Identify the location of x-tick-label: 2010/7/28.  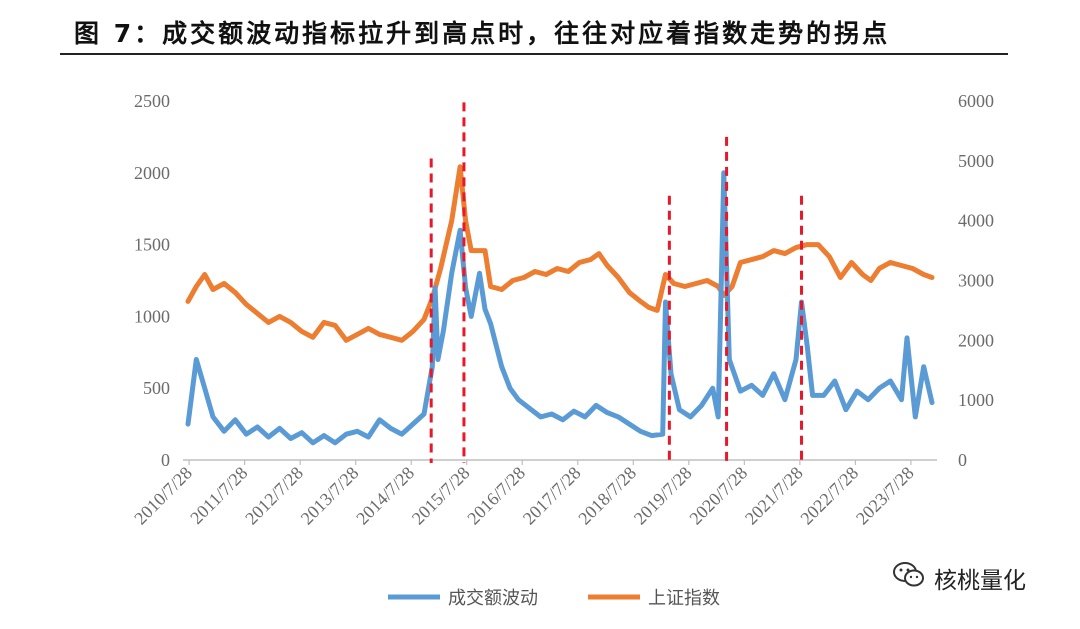
(163, 496).